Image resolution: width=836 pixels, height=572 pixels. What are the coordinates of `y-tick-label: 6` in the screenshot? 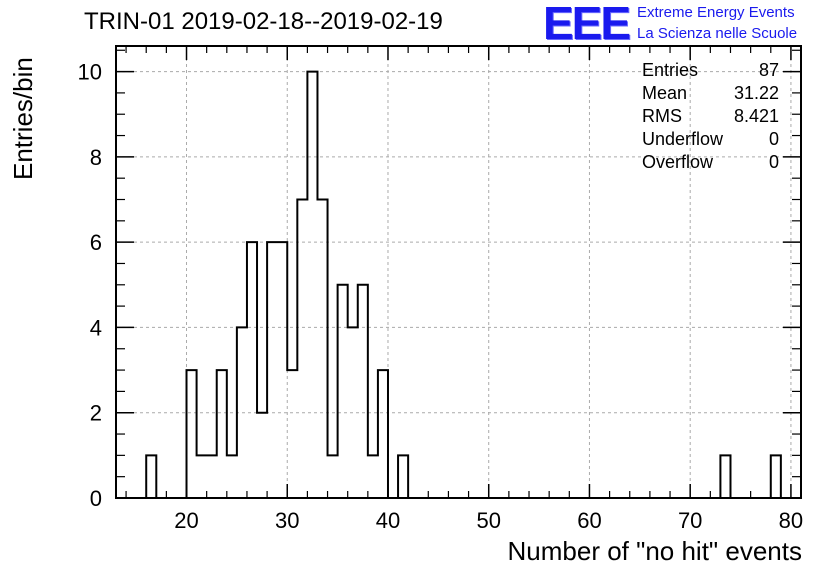 It's located at (96, 242).